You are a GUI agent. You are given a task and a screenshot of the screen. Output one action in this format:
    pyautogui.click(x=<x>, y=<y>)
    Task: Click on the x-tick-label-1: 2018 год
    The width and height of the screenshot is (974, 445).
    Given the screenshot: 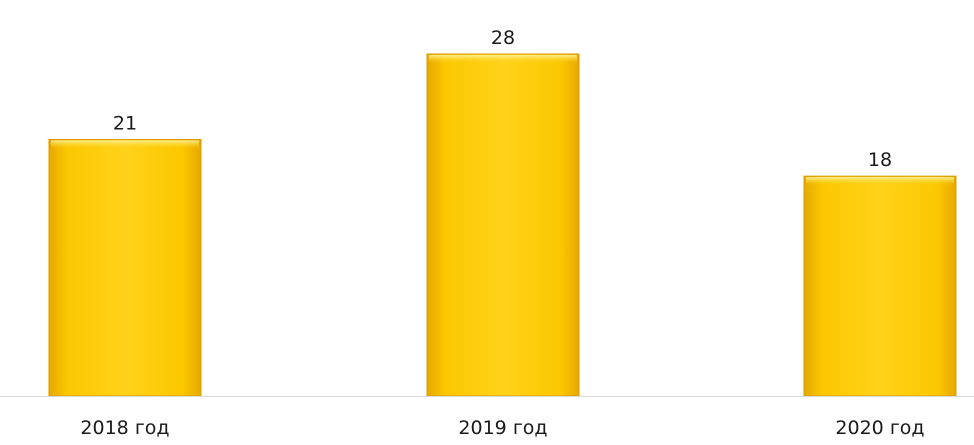 What is the action you would take?
    pyautogui.click(x=124, y=428)
    